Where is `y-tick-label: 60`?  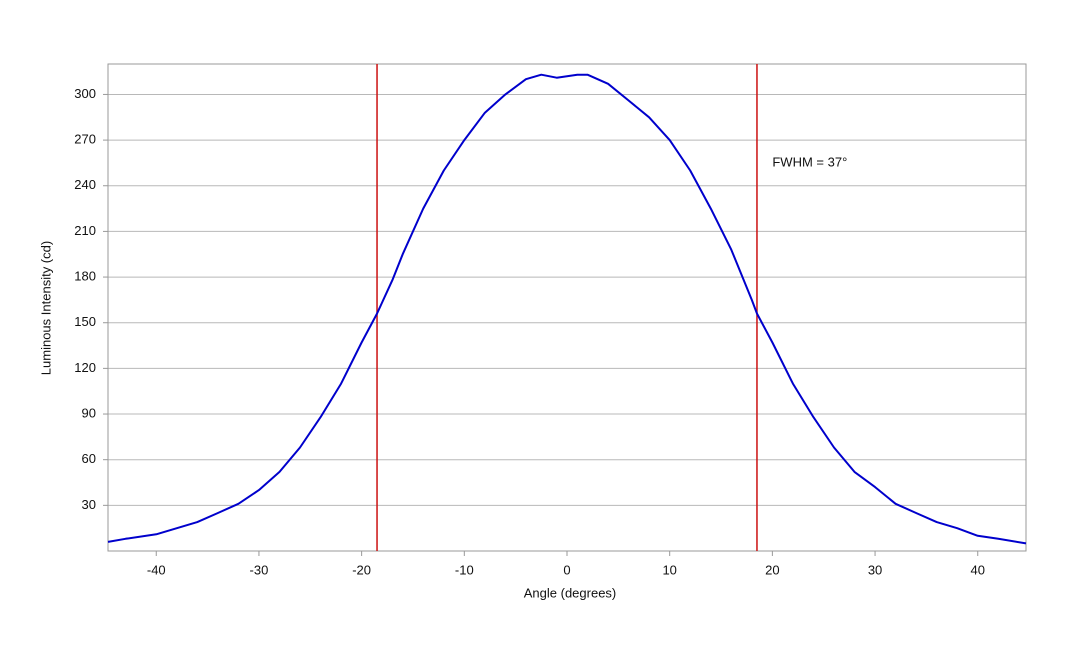
y-tick-label: 60 is located at coordinates (89, 458).